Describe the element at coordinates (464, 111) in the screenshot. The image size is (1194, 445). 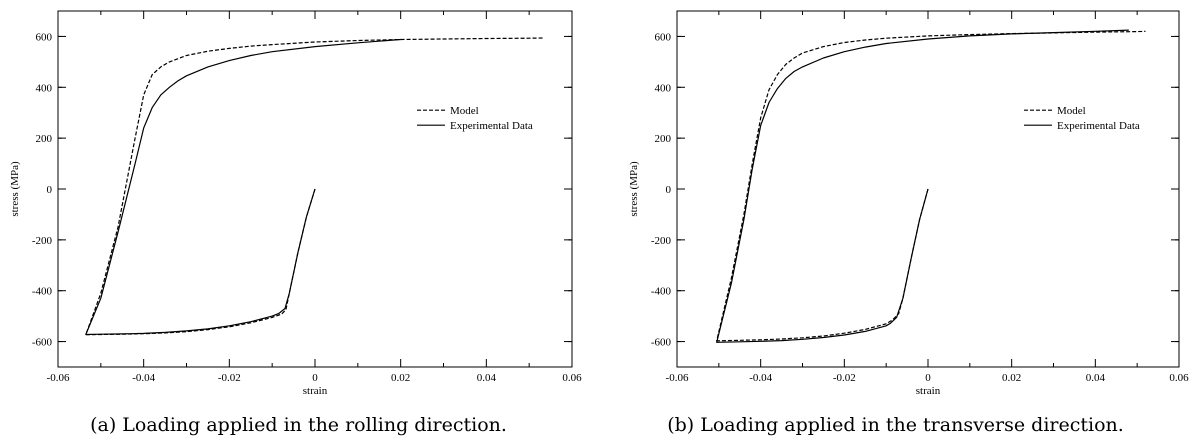
I see `chart-a-legend-label: Model` at that location.